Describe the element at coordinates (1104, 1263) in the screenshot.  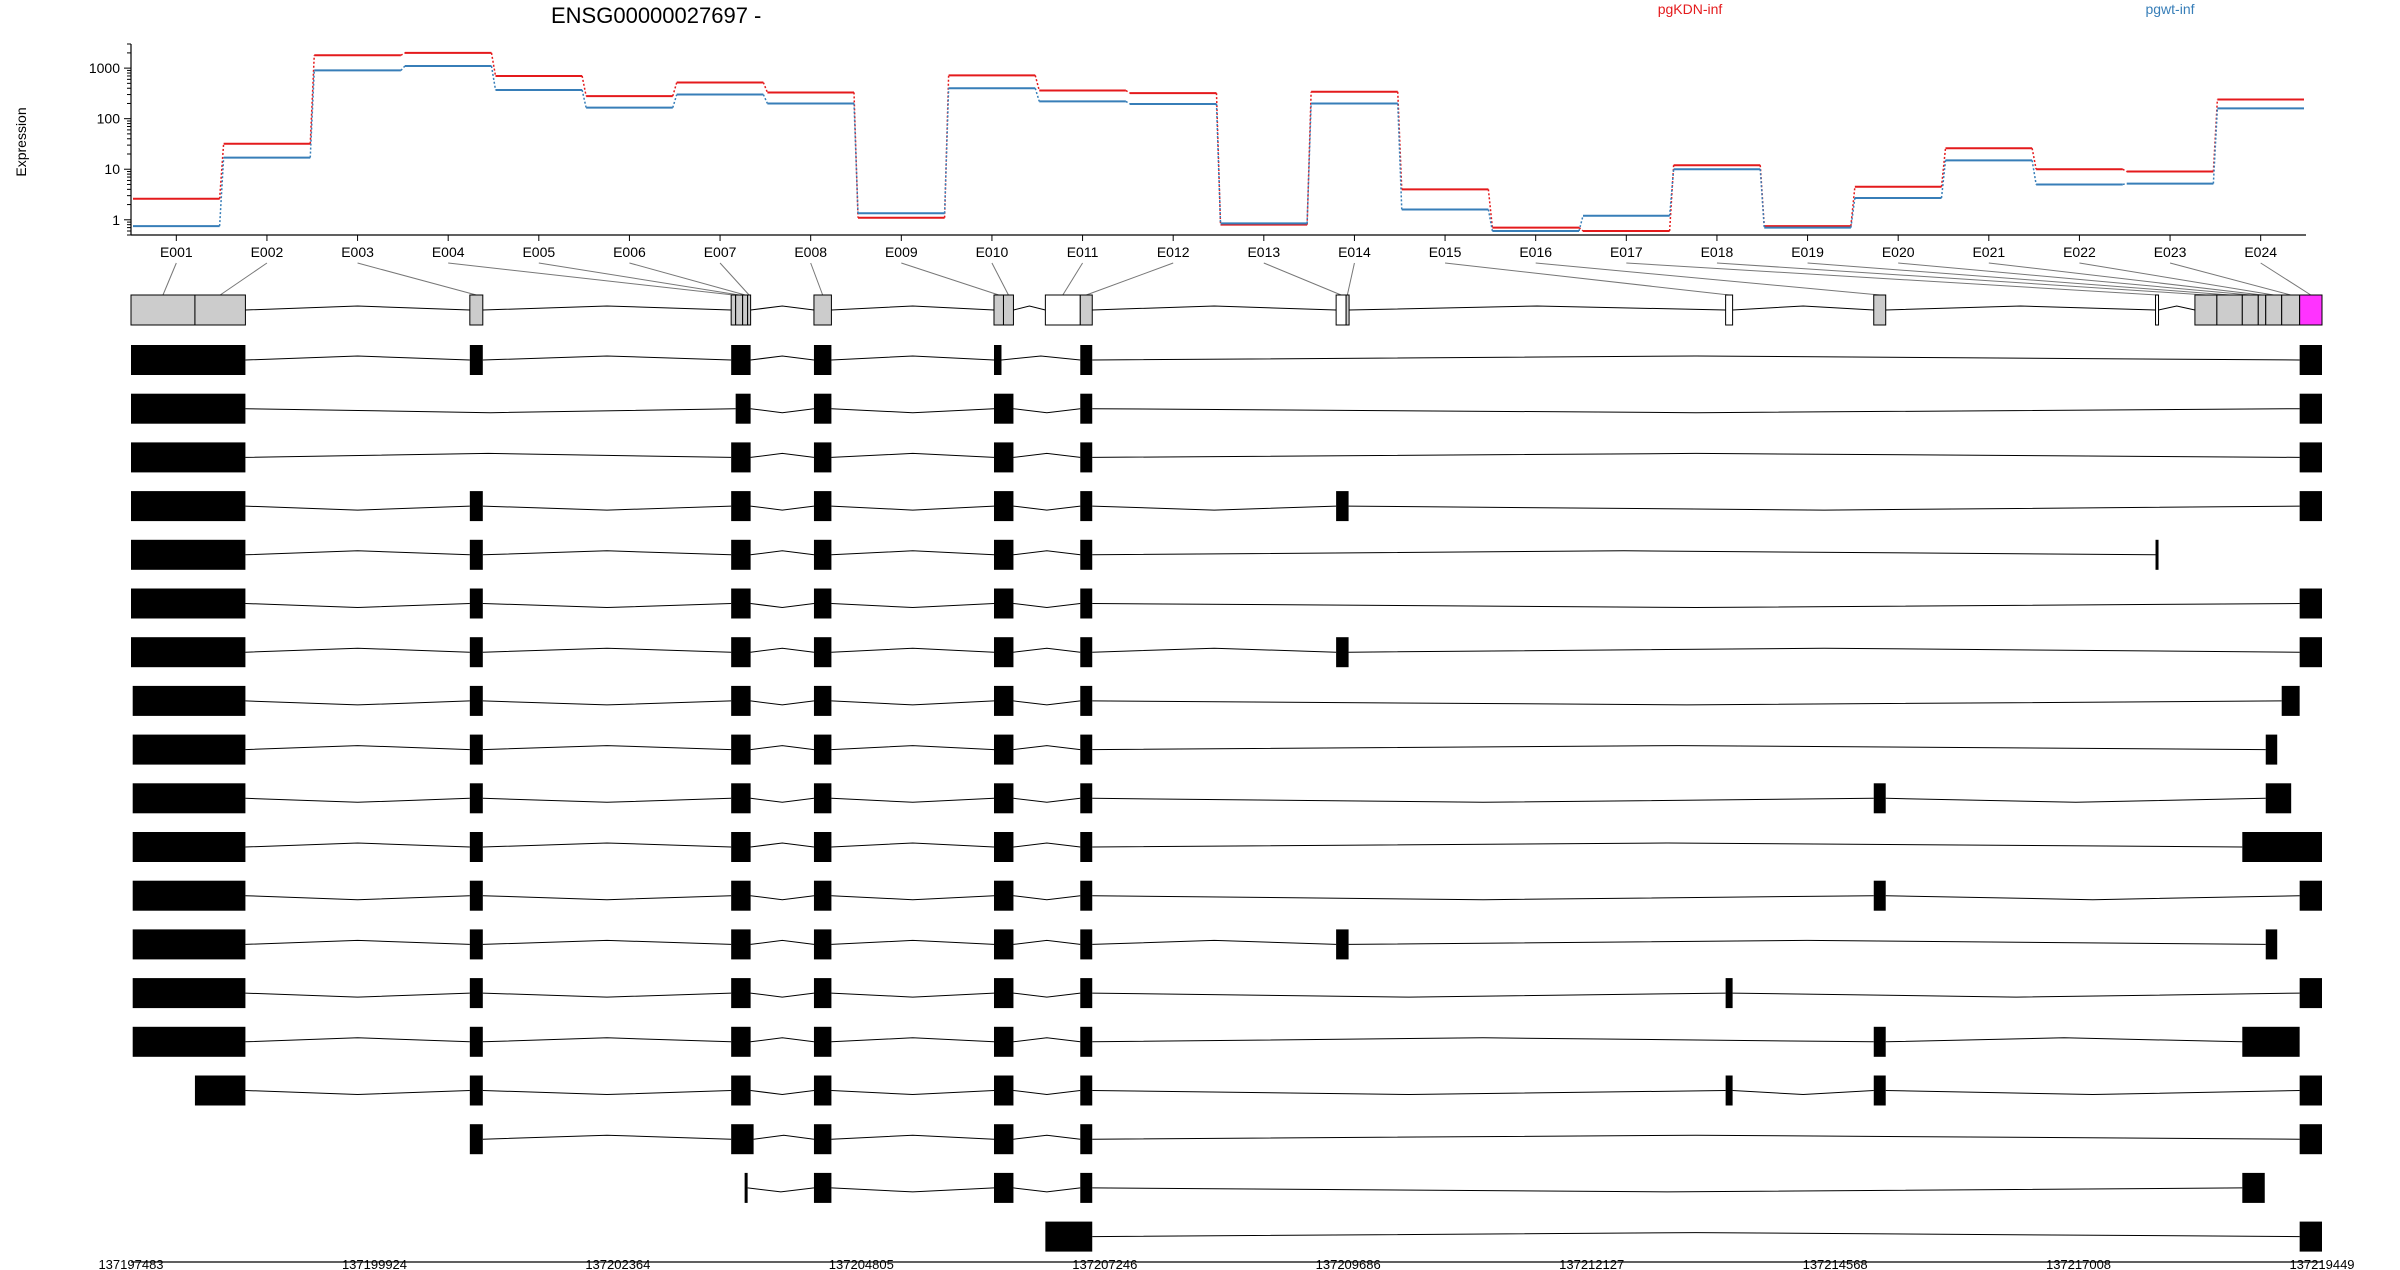
I see `coordinate-tick-label: 137207246` at that location.